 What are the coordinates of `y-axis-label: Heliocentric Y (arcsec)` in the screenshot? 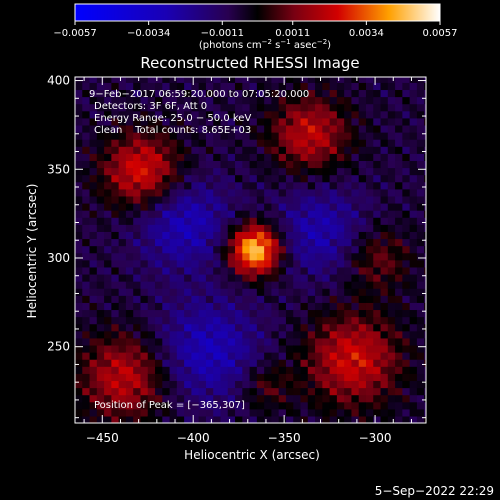 It's located at (32, 251).